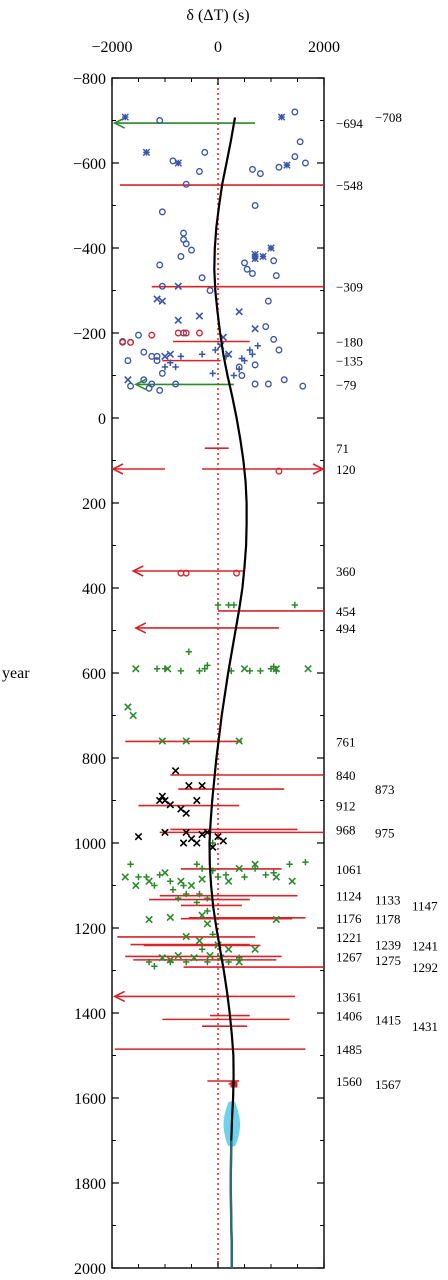 The image size is (448, 1280). Describe the element at coordinates (94, 504) in the screenshot. I see `y-tick-label: 200` at that location.